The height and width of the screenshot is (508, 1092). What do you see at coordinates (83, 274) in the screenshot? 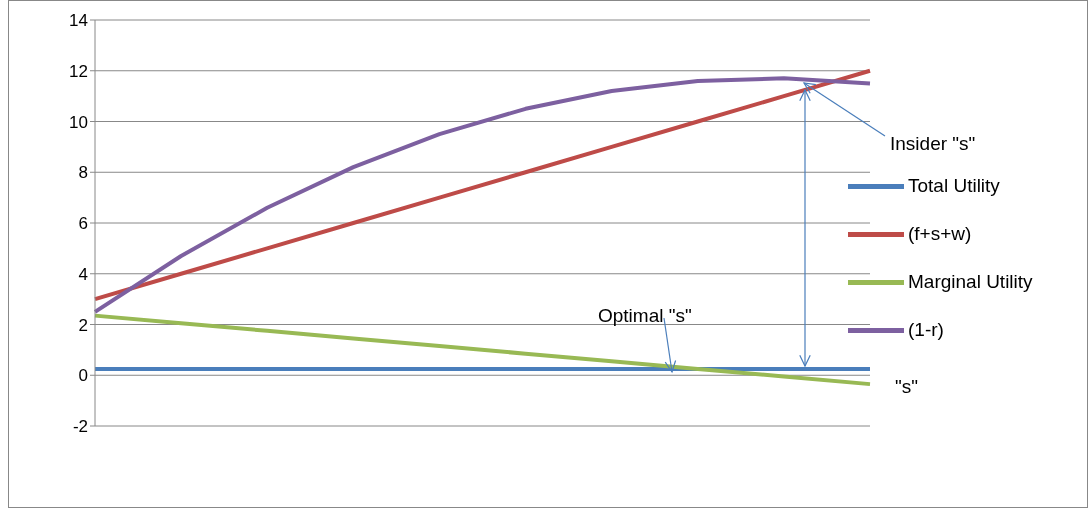
I see `y-tick-label: 4` at bounding box center [83, 274].